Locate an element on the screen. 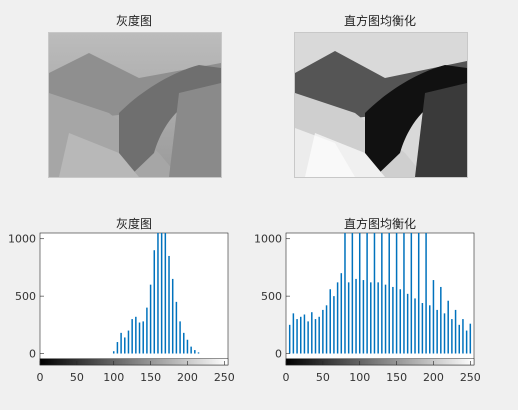  title-equalized-histogram: 直方图均衡化 is located at coordinates (379, 224).